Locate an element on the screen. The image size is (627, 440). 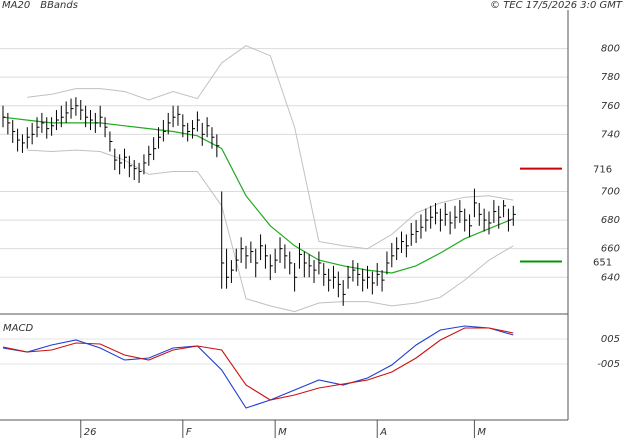
y-tick-label: 740 is located at coordinates (610, 134).